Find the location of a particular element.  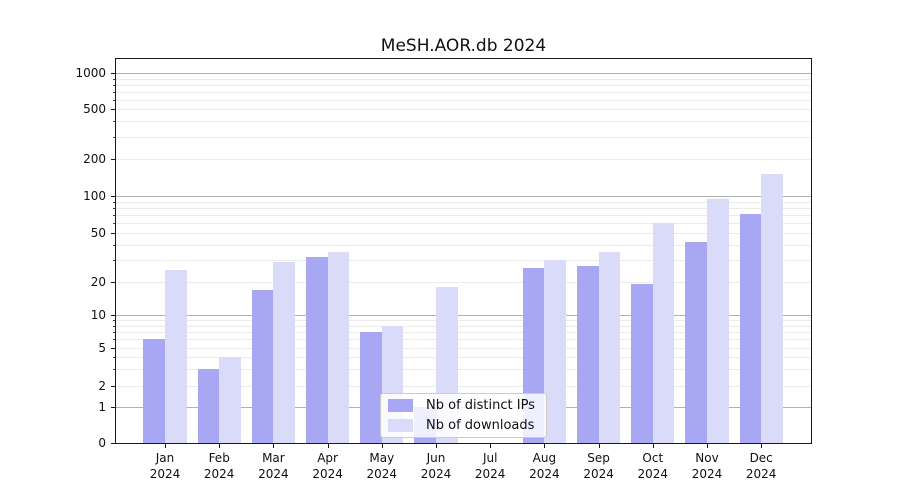

x-tick-label: May 2024 is located at coordinates (382, 466).